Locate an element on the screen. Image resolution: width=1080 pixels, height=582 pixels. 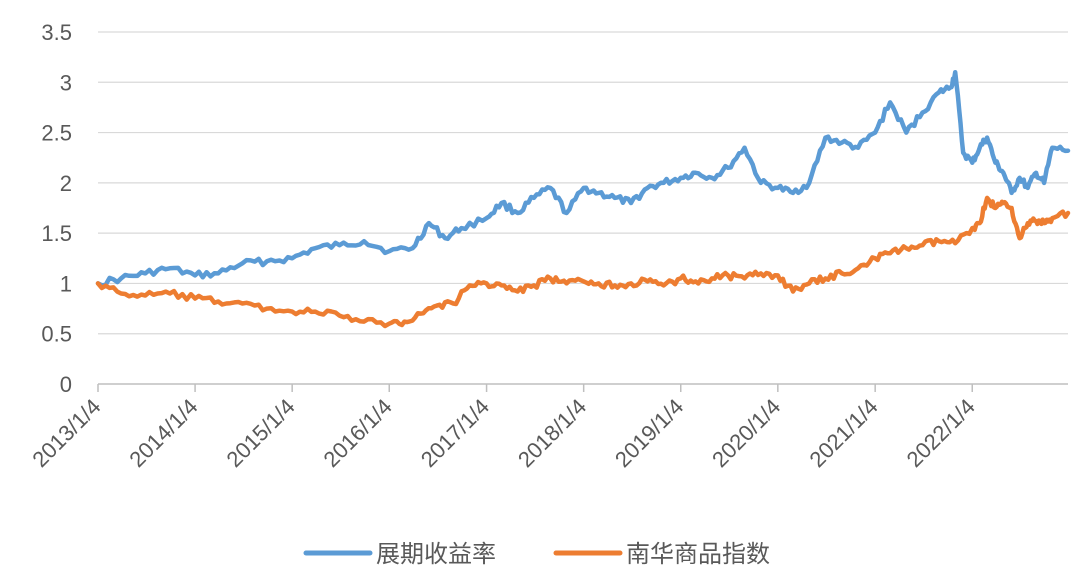
legend-label-2: 南华商品指数 is located at coordinates (698, 554).